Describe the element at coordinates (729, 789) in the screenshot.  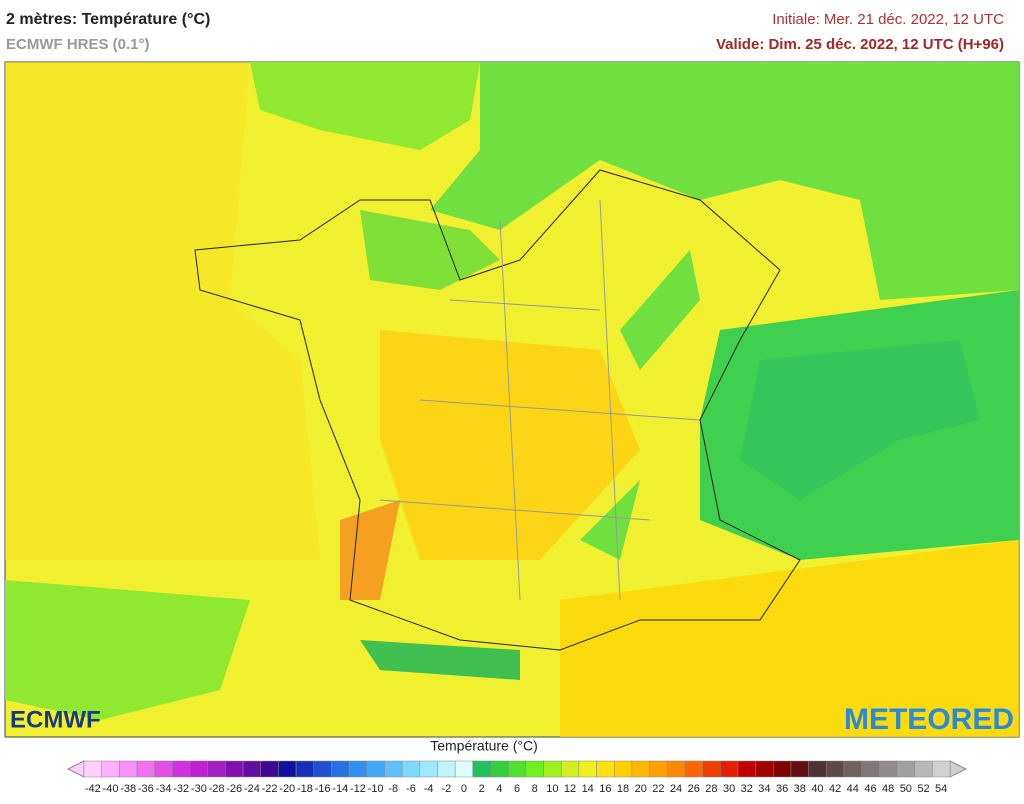
I see `colorbar-tick-label: 30` at that location.